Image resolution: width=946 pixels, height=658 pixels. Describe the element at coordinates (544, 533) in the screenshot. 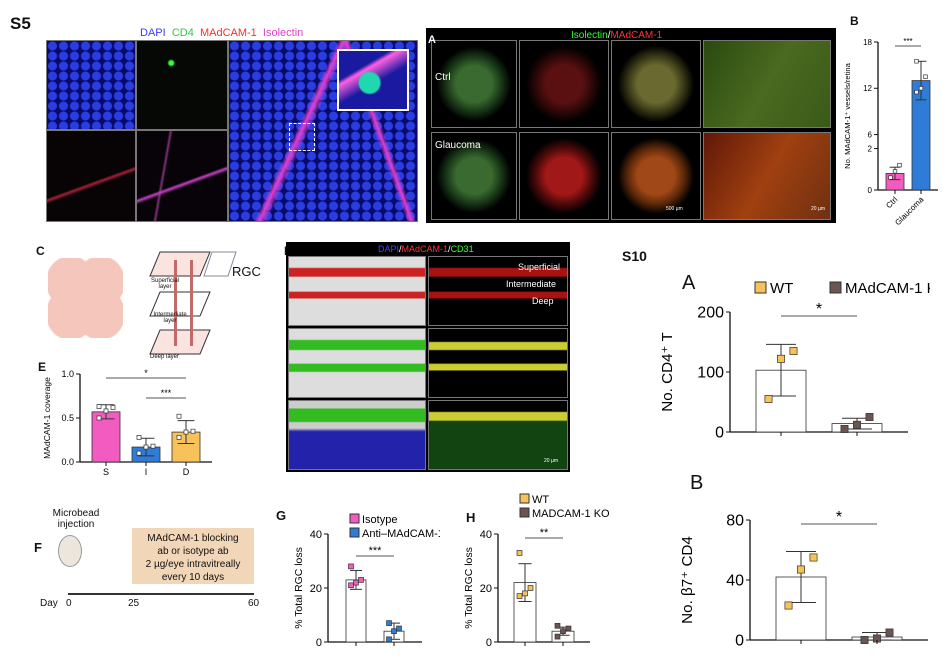

I see `significance-label: **` at that location.